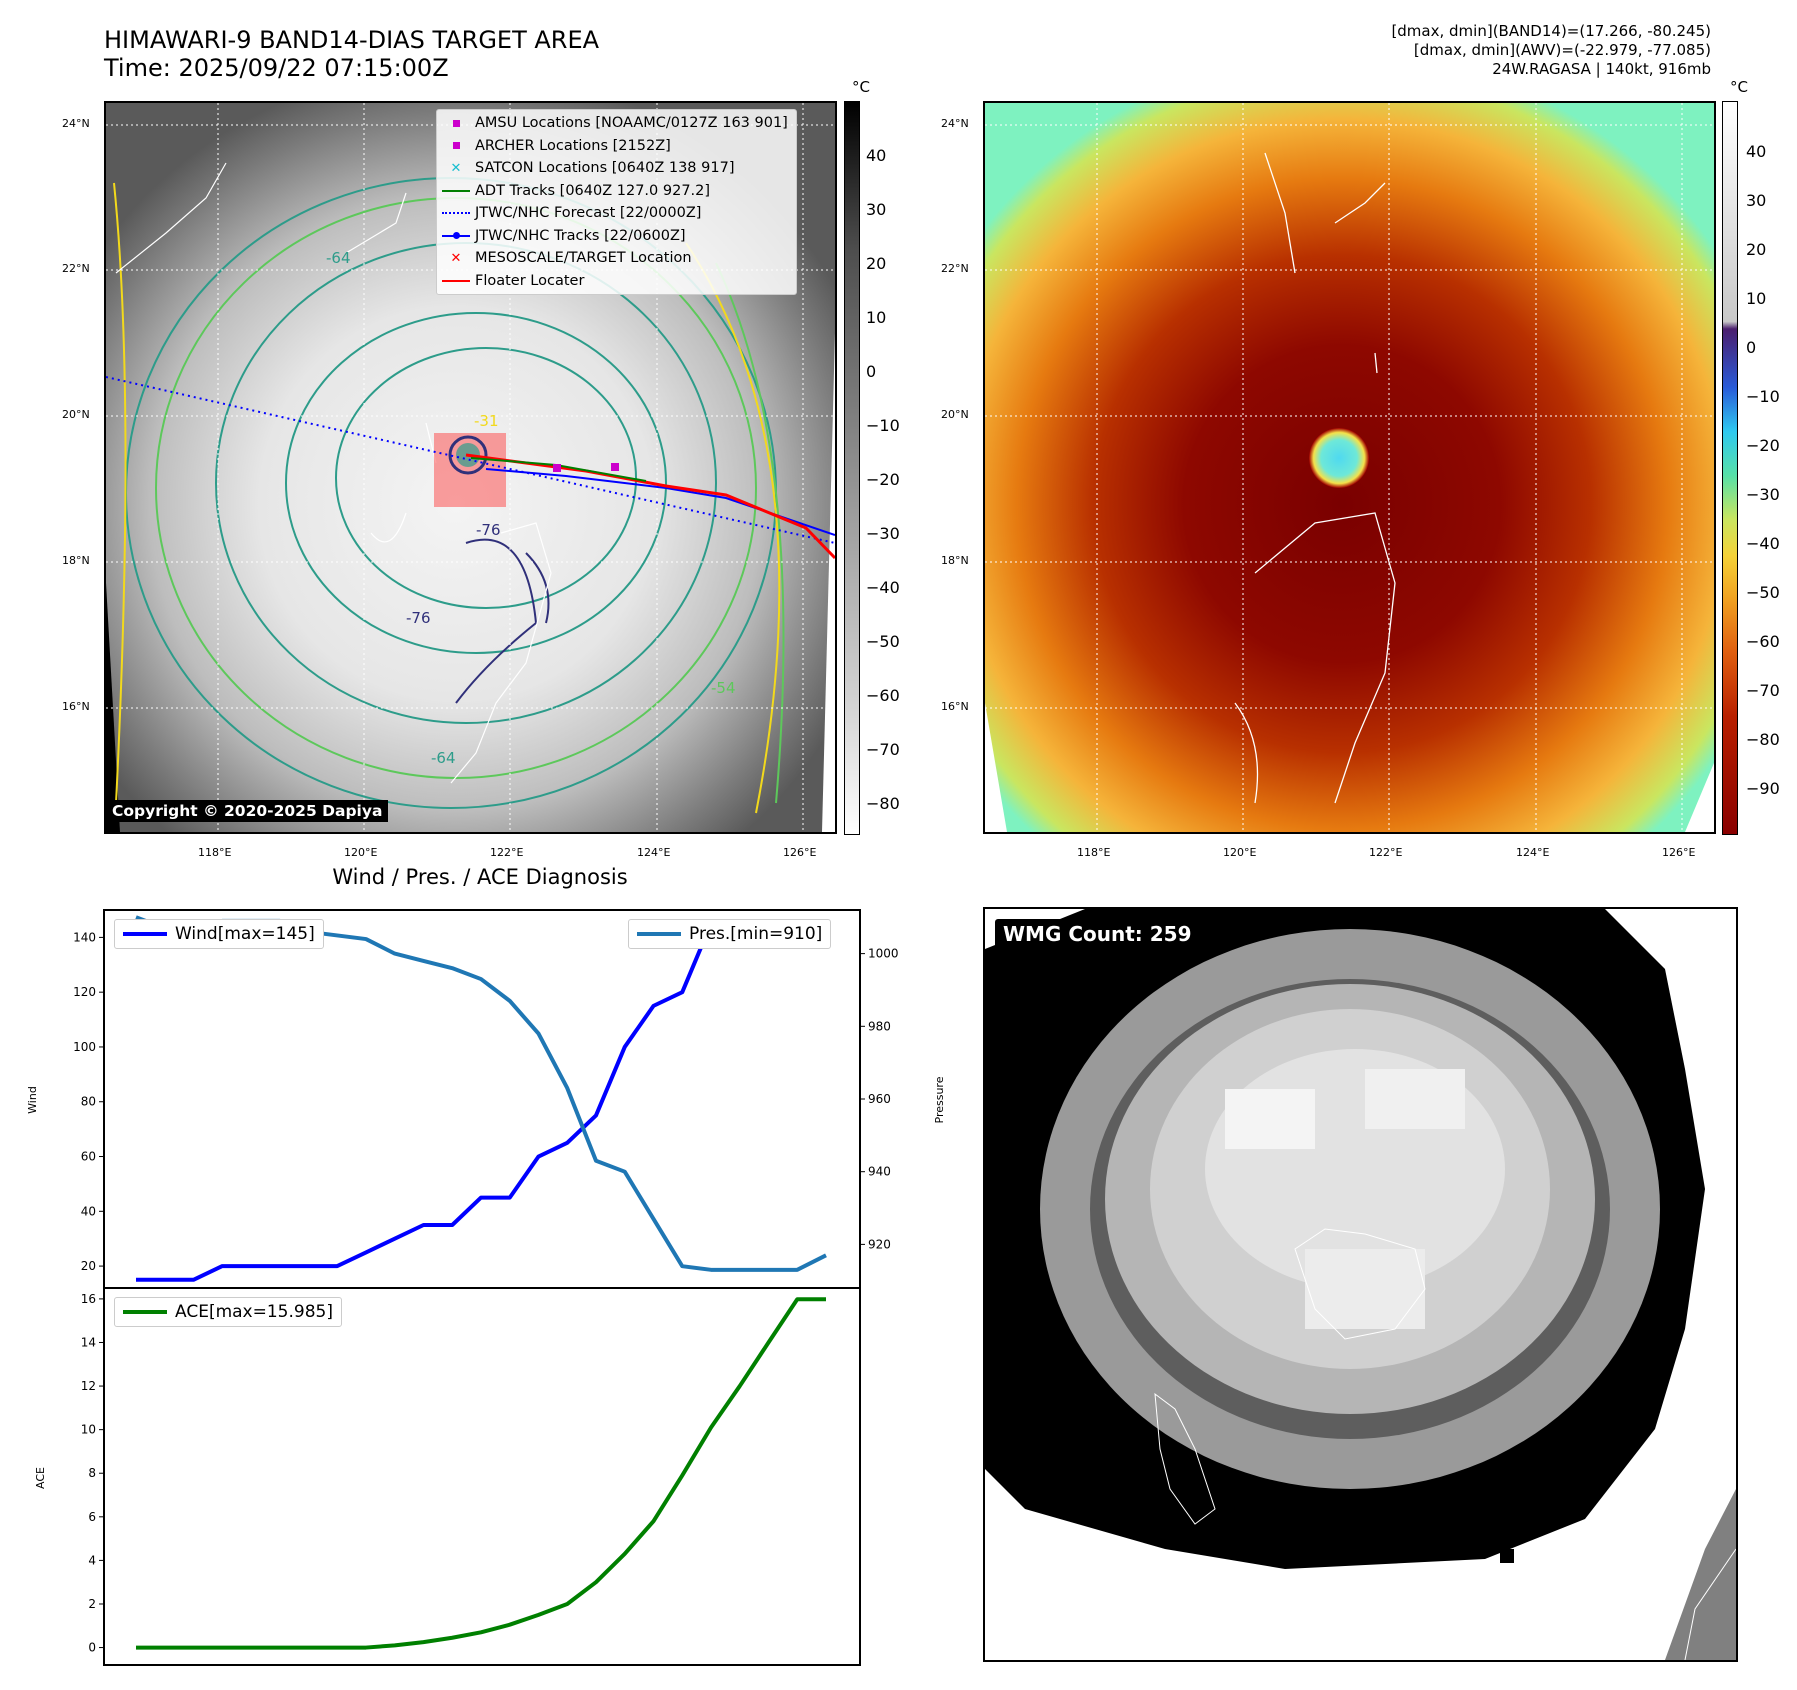 This screenshot has width=1797, height=1690. Describe the element at coordinates (481, 1093) in the screenshot. I see `pressure-series-line` at that location.